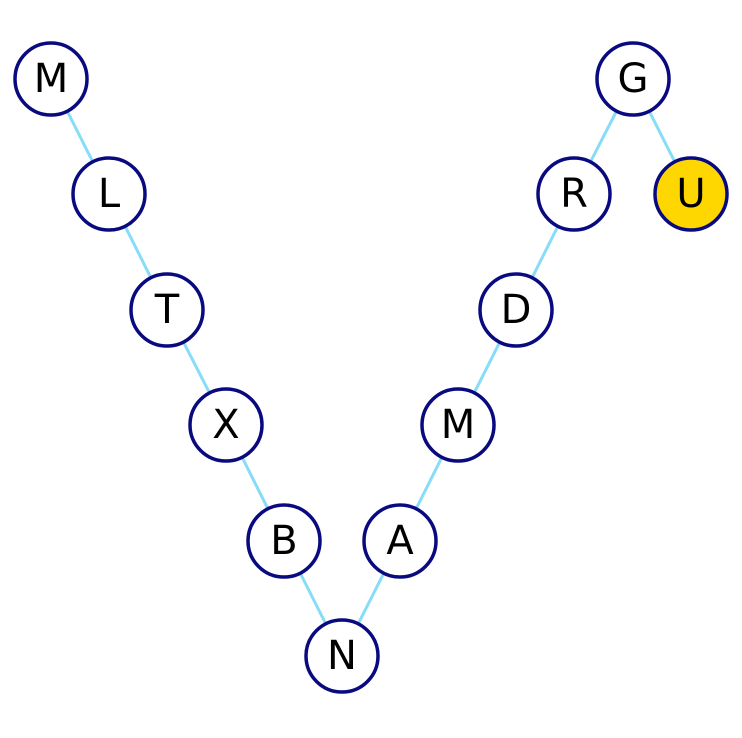  I want to click on node-m1: M, so click(51, 79).